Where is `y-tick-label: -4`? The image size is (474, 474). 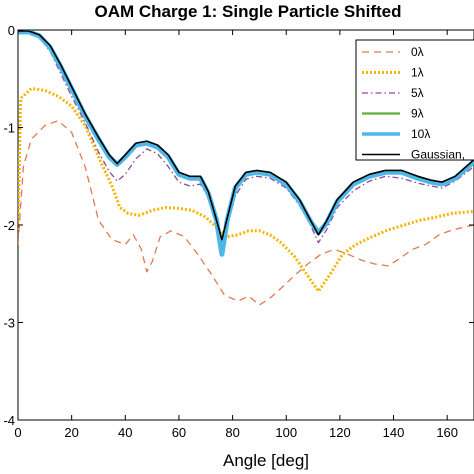
y-tick-label: -4 is located at coordinates (9, 420).